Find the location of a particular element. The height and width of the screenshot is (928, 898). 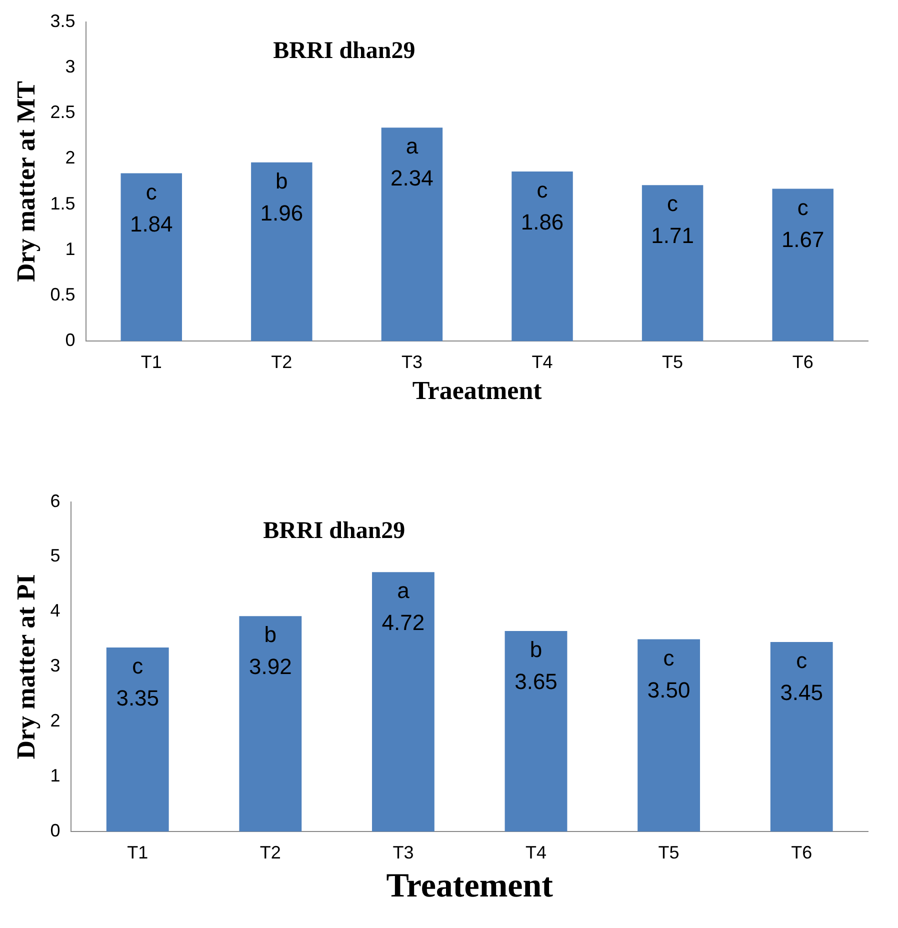

data-label: 4.72 is located at coordinates (403, 623).